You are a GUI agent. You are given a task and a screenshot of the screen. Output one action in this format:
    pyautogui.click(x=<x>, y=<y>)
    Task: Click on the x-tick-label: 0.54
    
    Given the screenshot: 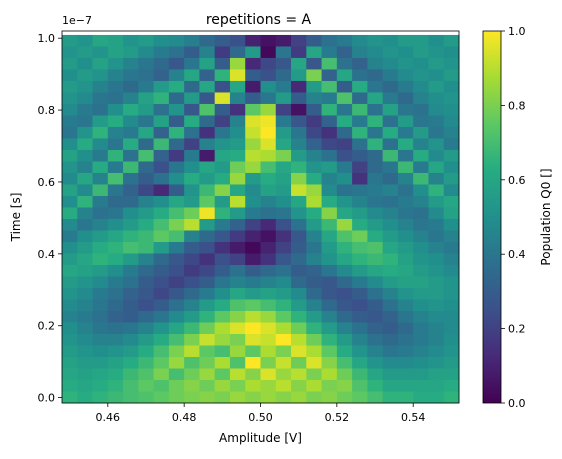 What is the action you would take?
    pyautogui.click(x=413, y=417)
    